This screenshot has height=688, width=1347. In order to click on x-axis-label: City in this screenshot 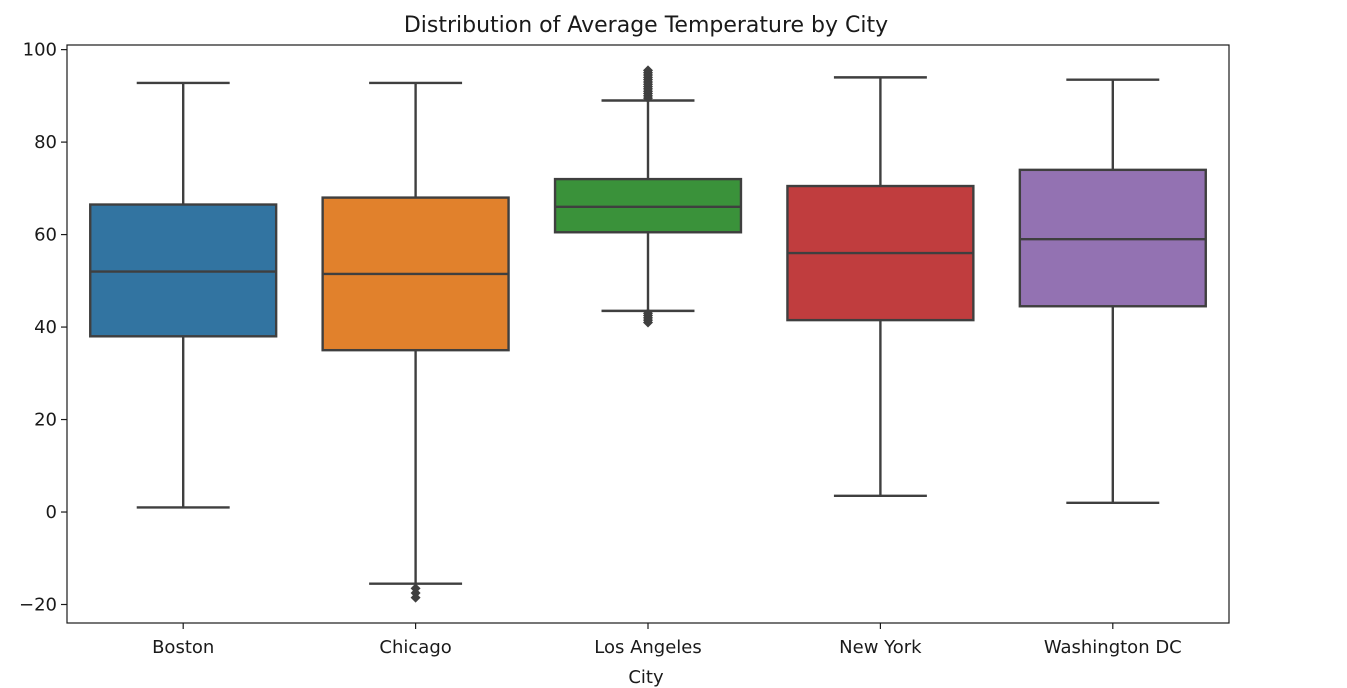, I will do `click(646, 677)`.